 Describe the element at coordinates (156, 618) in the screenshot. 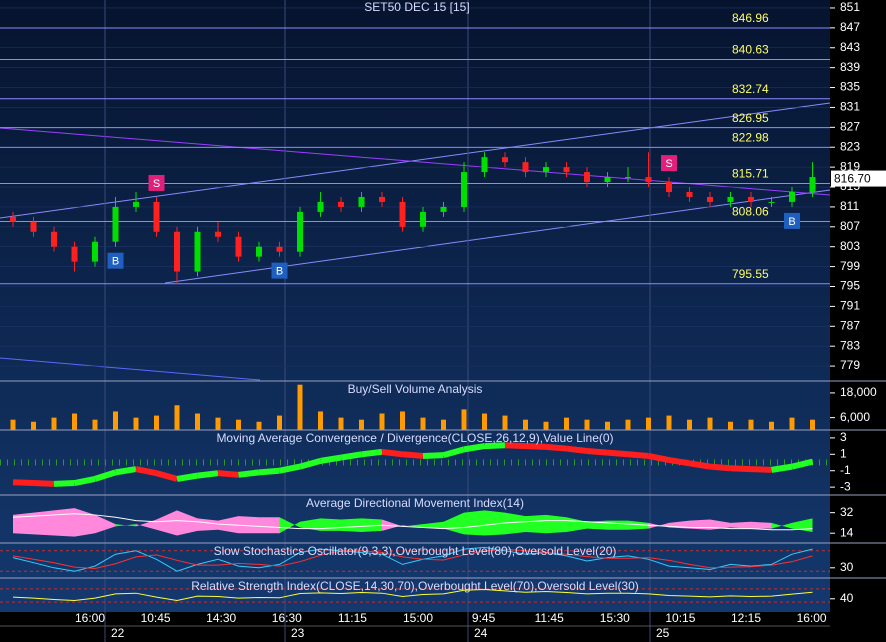

I see `x-tick-label: 10:45` at that location.